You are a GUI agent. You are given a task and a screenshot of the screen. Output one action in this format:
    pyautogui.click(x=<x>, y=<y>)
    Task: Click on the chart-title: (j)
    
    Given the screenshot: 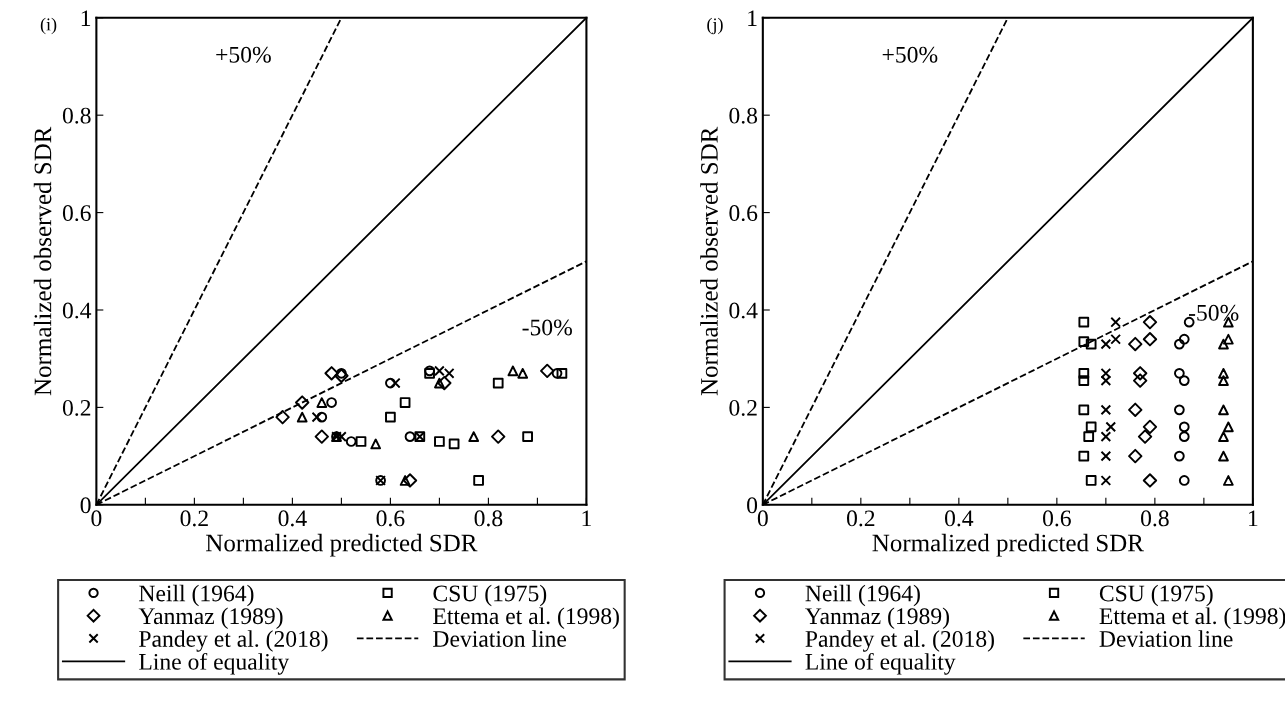 What is the action you would take?
    pyautogui.click(x=715, y=26)
    